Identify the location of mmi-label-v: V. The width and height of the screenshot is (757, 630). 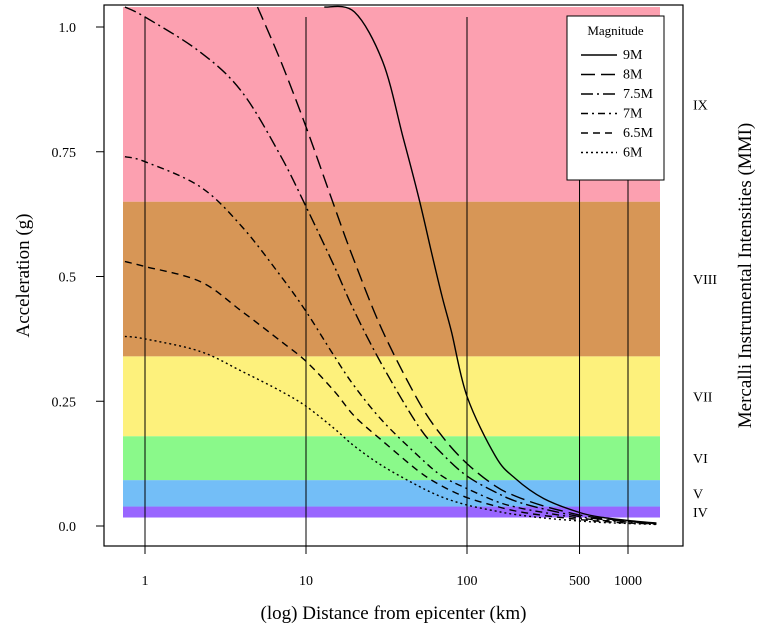
(698, 494).